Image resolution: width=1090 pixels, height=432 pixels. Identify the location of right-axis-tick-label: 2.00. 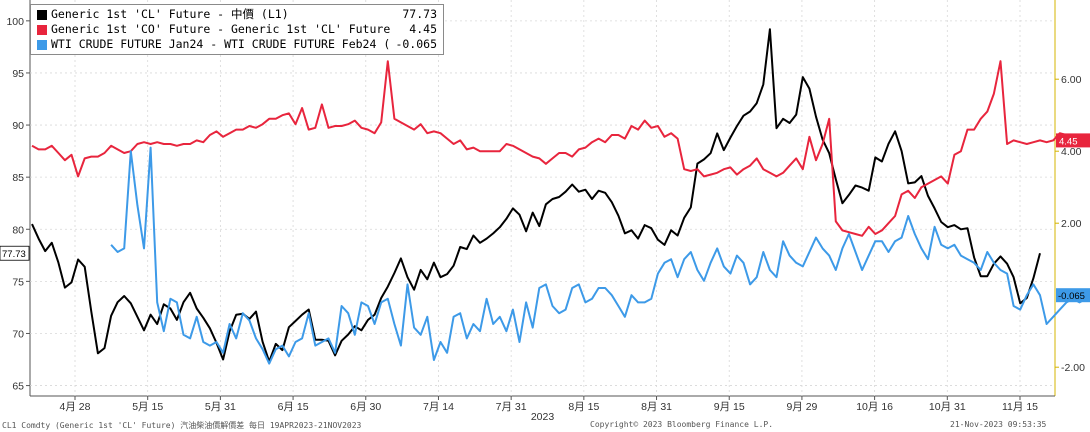
(1071, 224).